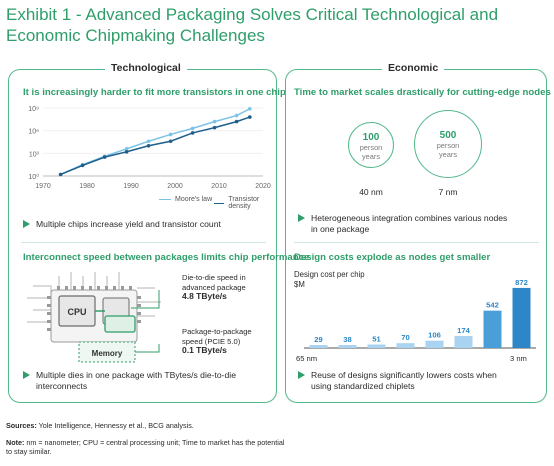 This screenshot has width=554, height=466. Describe the element at coordinates (329, 279) in the screenshot. I see `design-cost-ylabel: Design cost per chip $M` at that location.